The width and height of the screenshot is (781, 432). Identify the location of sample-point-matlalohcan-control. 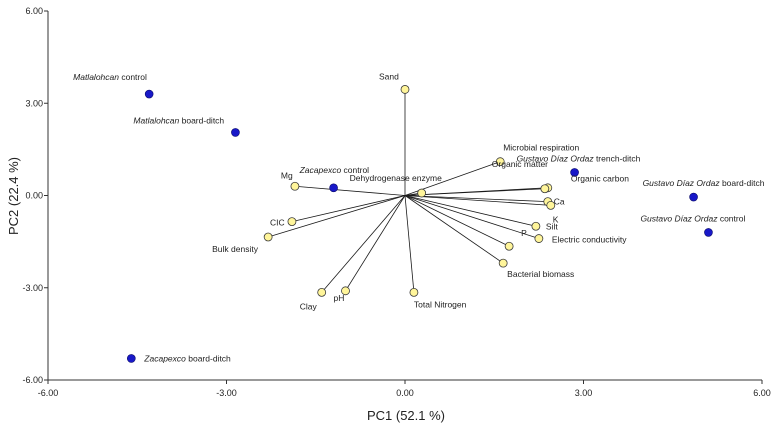
(149, 94).